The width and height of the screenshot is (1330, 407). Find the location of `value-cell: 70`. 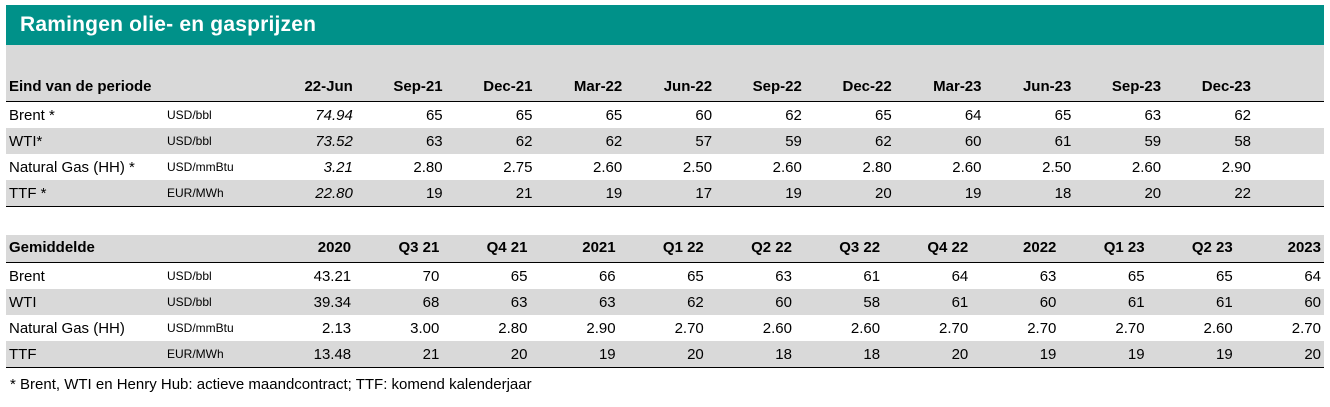

value-cell: 70 is located at coordinates (431, 276).